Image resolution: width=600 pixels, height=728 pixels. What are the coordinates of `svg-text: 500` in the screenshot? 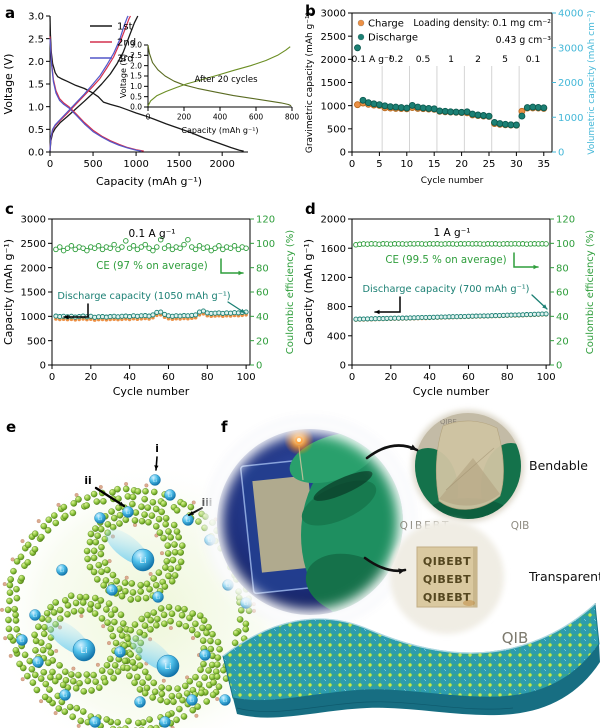 It's located at (336, 129).